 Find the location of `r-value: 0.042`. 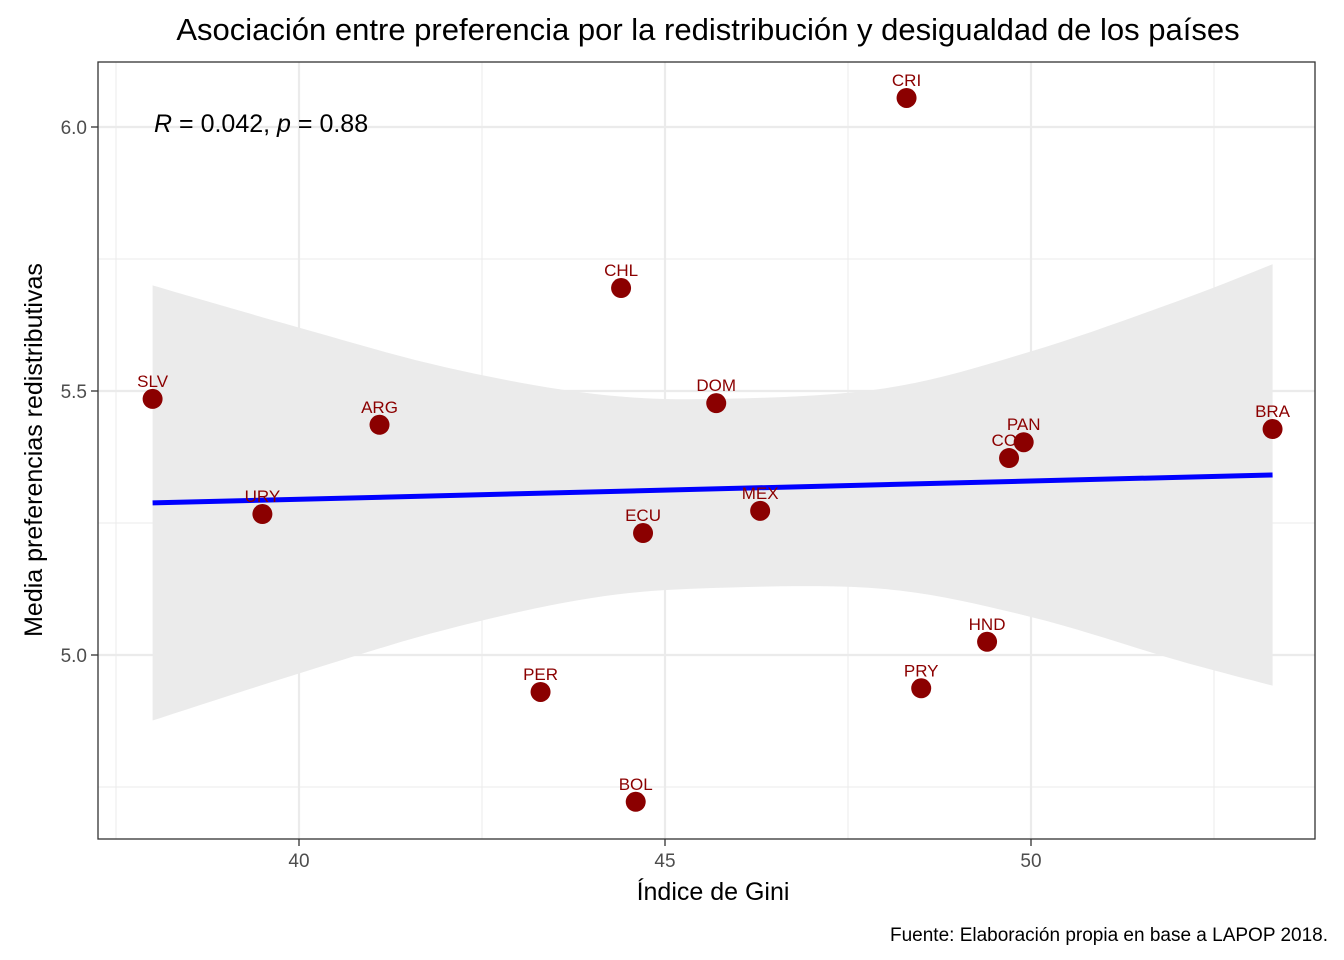

r-value: 0.042 is located at coordinates (232, 124).